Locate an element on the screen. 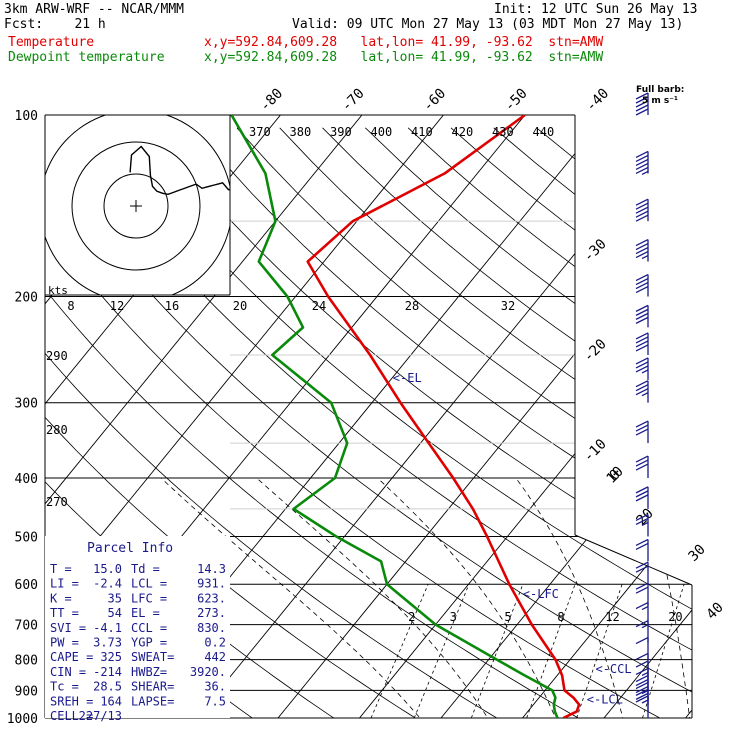 The height and width of the screenshot is (740, 740). parcel-info-cell: 830. is located at coordinates (211, 628).